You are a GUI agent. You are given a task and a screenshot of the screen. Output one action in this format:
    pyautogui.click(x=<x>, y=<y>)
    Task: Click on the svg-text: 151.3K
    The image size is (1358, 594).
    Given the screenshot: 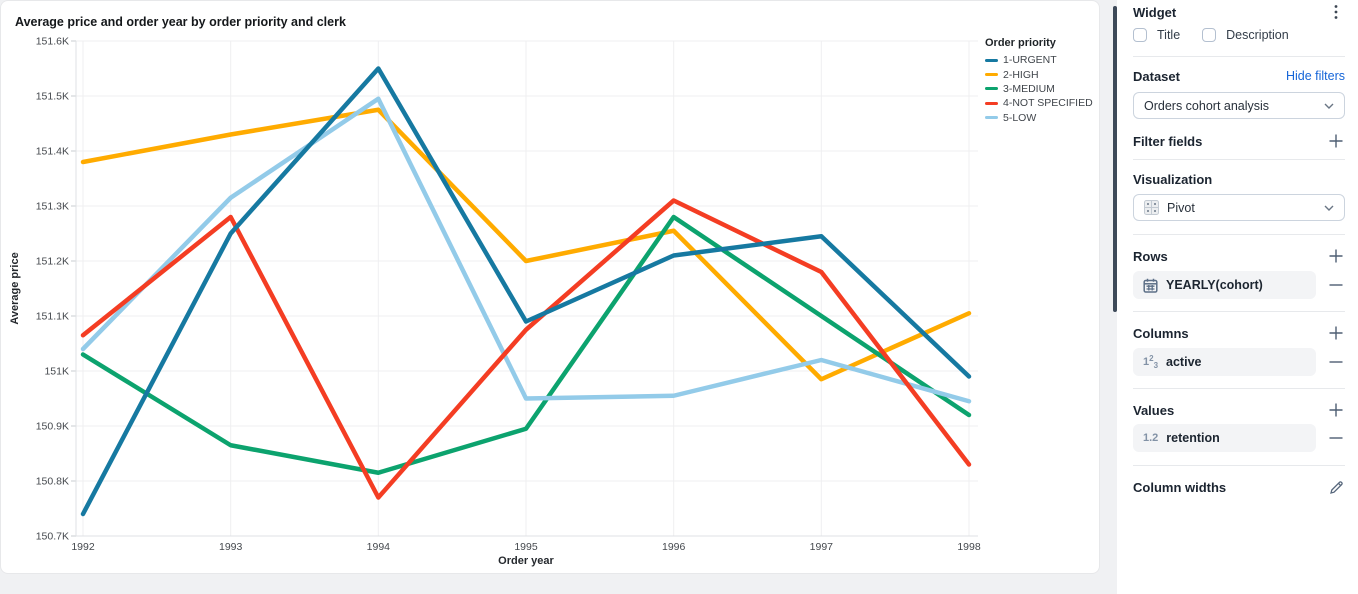 What is the action you would take?
    pyautogui.click(x=52, y=207)
    